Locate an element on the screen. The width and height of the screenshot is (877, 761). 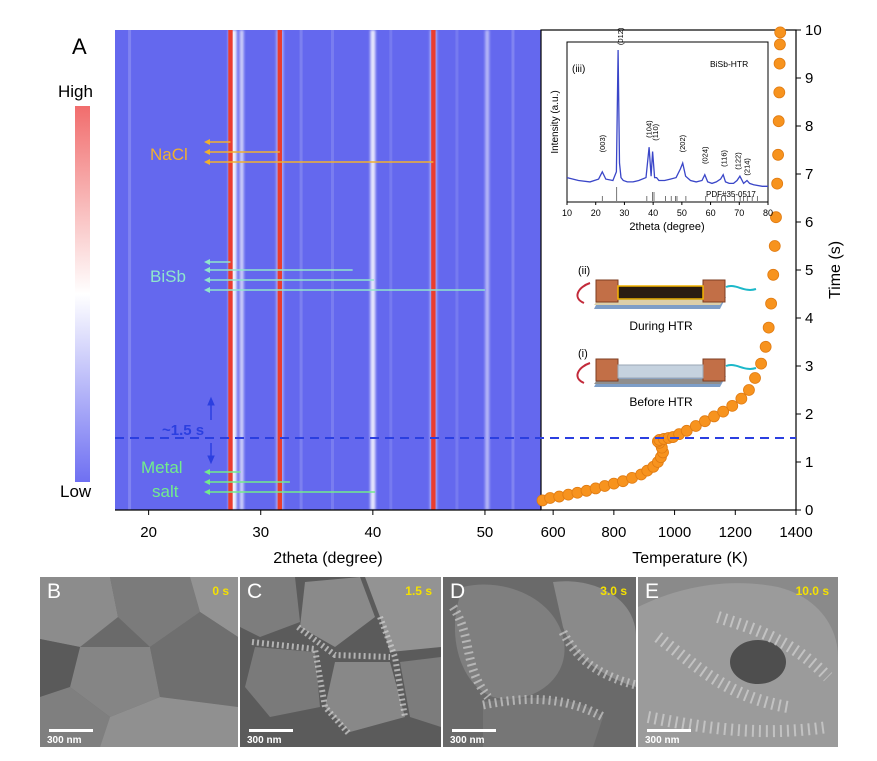
time-y-tick-label: 3 is located at coordinates (809, 366).